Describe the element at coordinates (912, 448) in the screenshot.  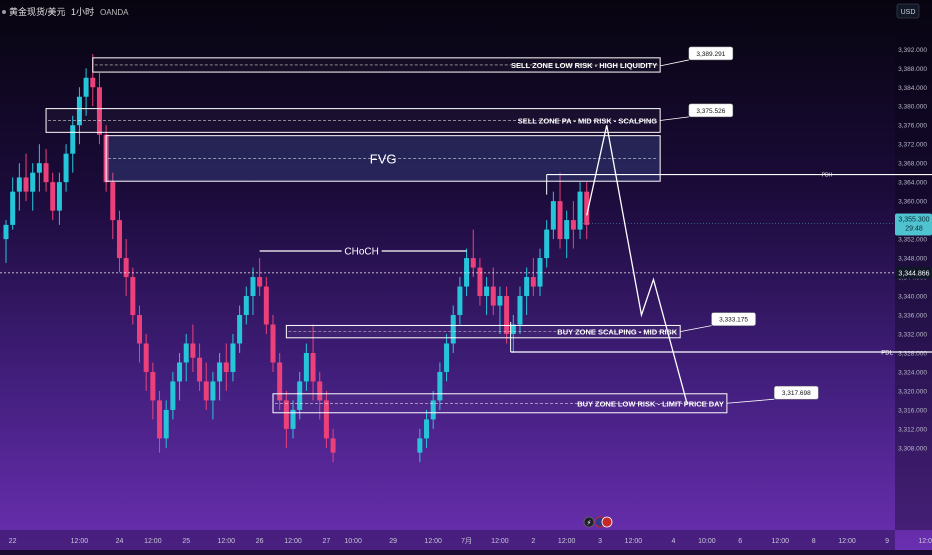
I see `y-tick-label: 3,308.000` at that location.